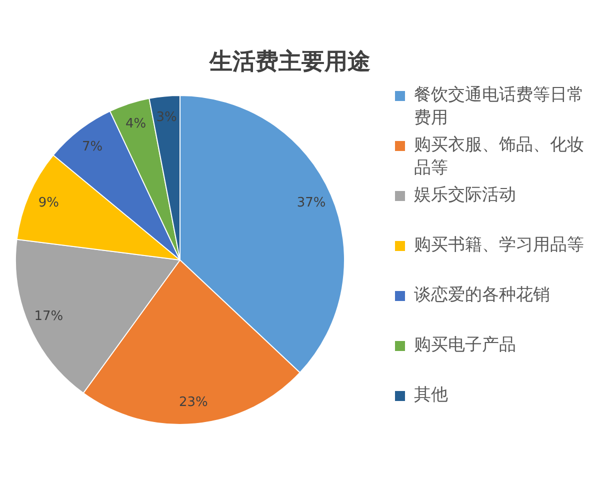 The width and height of the screenshot is (600, 480). I want to click on legend-label: 购买书籍、学习用品等, so click(499, 245).